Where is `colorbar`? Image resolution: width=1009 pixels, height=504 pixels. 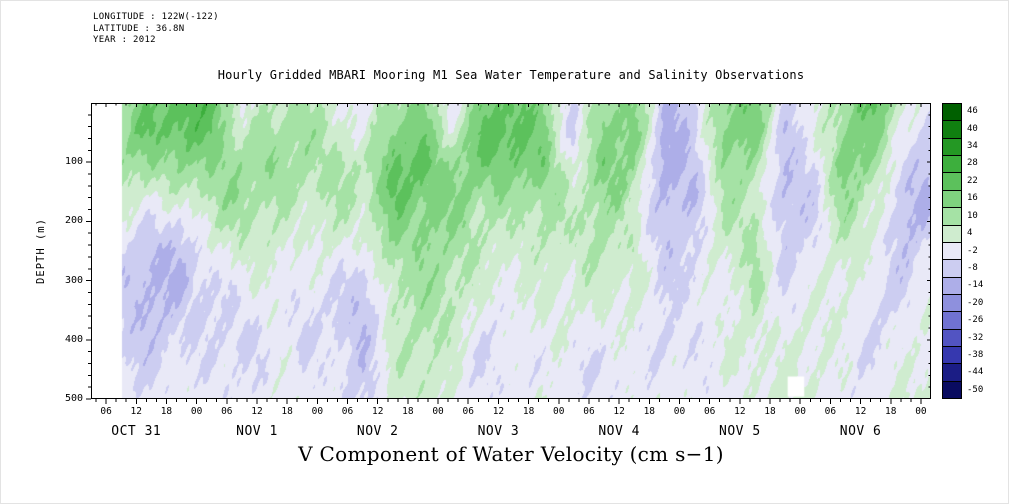
colorbar is located at coordinates (952, 251).